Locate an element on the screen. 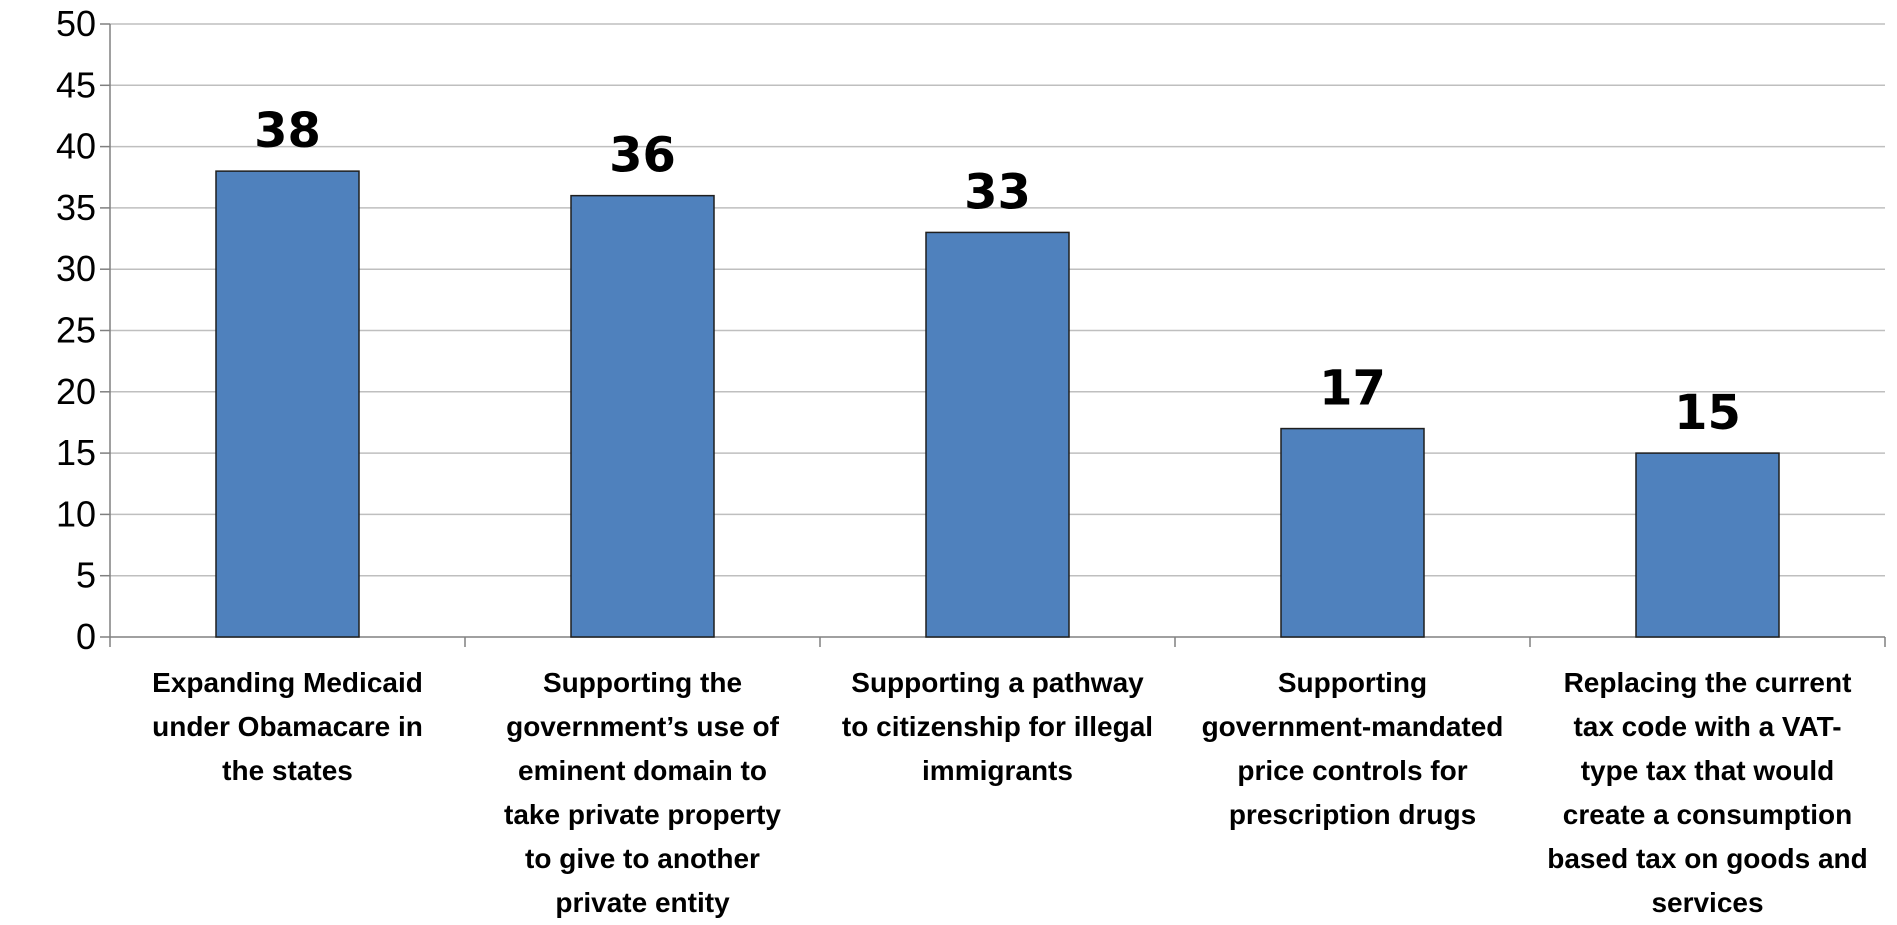 The image size is (1897, 925). x-tick-label-line: to citizenship for illegal is located at coordinates (997, 726).